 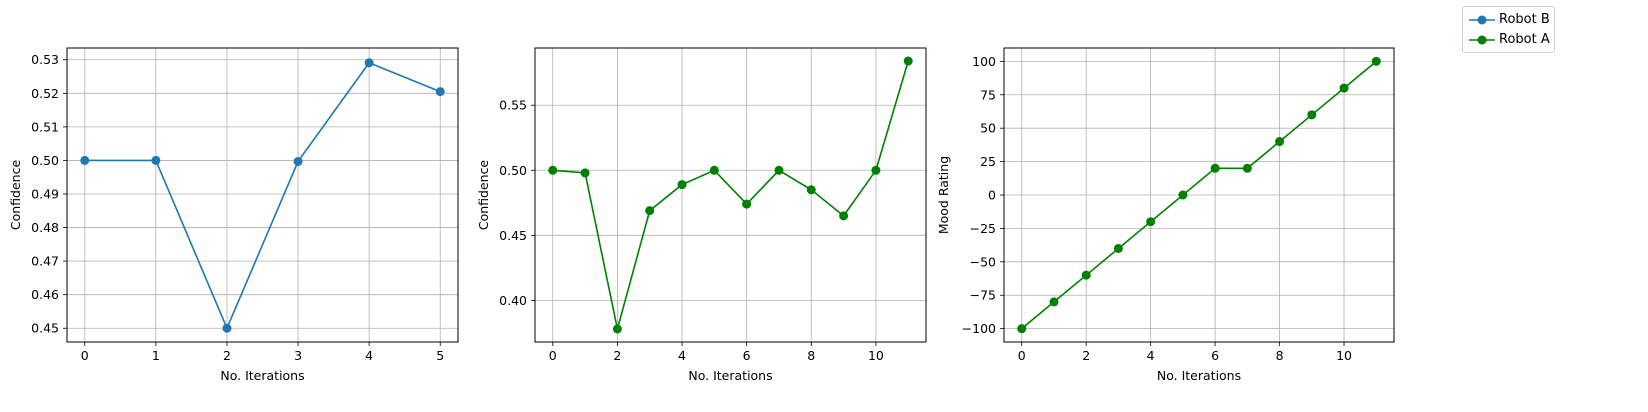 I want to click on x-tick-label: 5, so click(x=440, y=355).